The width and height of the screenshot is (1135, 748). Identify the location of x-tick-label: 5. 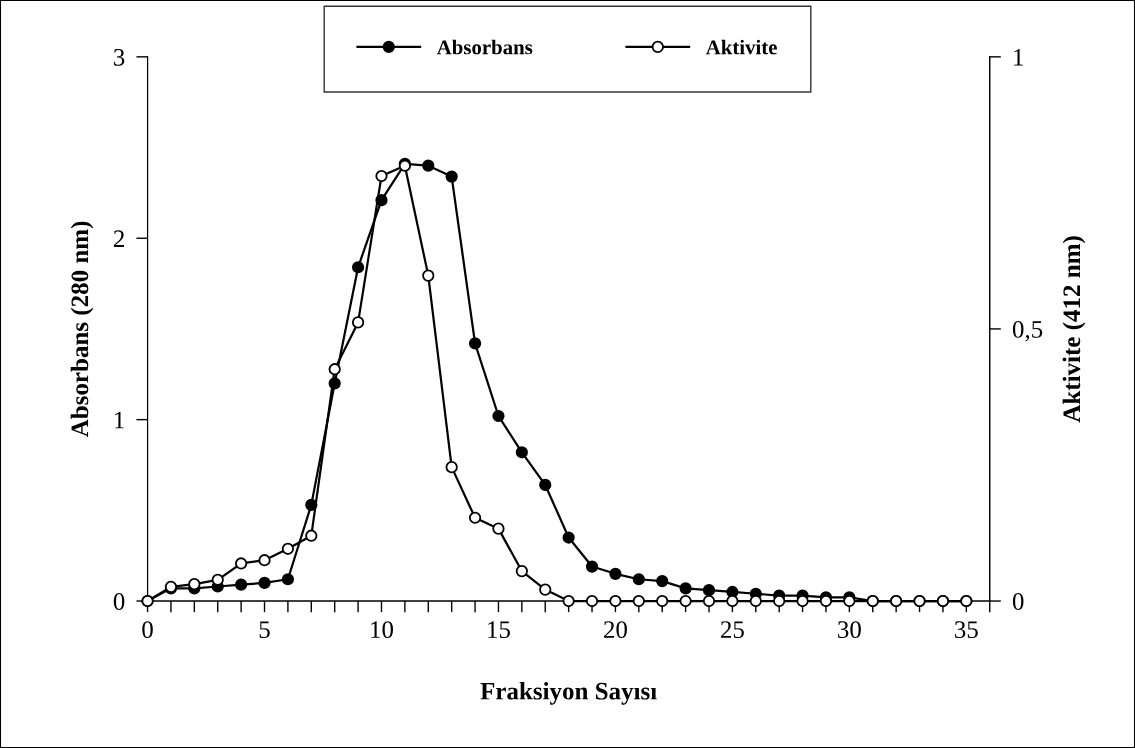
(264, 630).